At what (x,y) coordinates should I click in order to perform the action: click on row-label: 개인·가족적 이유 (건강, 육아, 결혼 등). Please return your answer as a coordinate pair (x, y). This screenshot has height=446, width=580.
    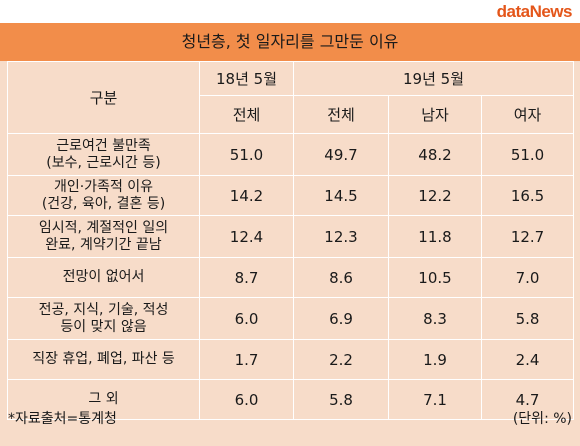
    Looking at the image, I should click on (103, 195).